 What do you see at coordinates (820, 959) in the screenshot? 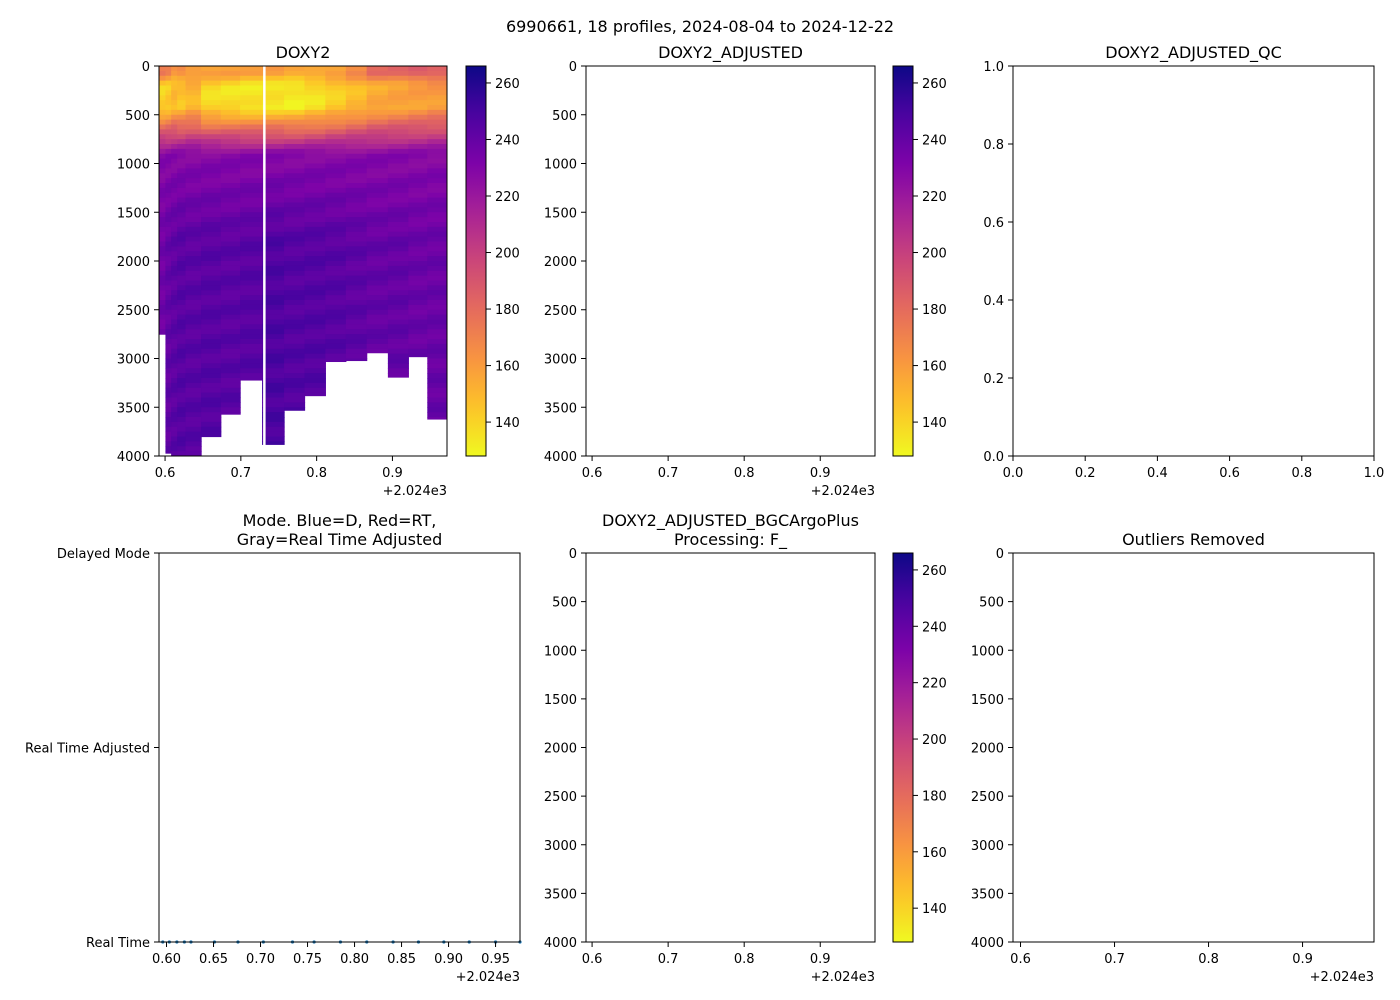
I see `x-tick-label: 0.9` at bounding box center [820, 959].